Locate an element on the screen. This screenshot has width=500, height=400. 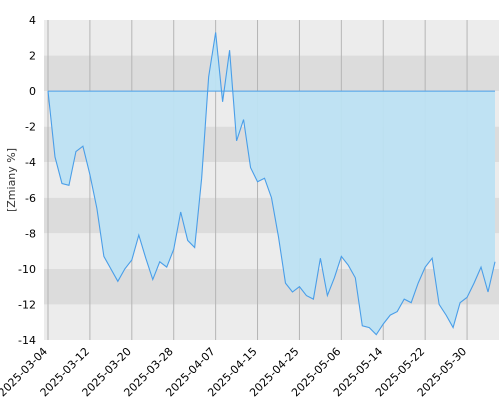
y-tick-label: 0 is located at coordinates (32, 91).